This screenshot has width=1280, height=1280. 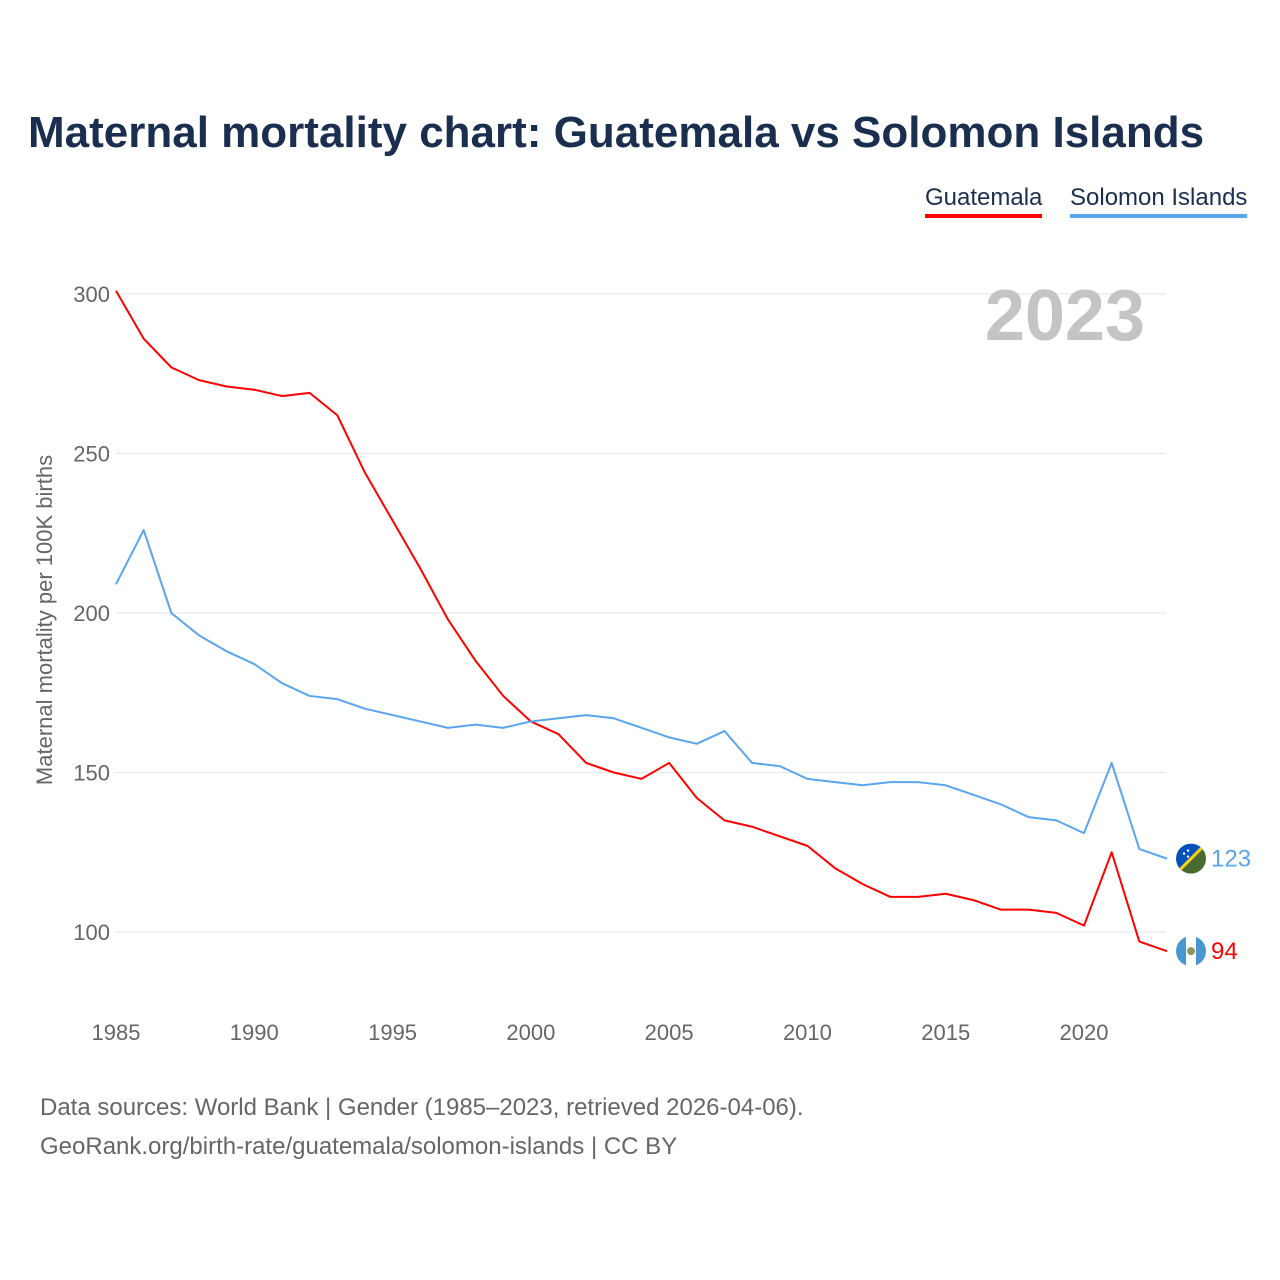 What do you see at coordinates (91, 454) in the screenshot?
I see `y-tick-label: 250` at bounding box center [91, 454].